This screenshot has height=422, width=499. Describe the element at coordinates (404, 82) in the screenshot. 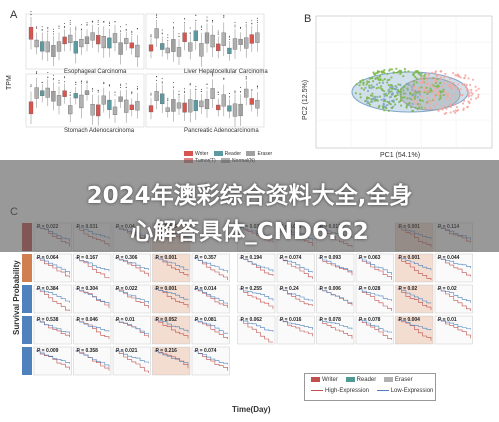

I see `pca-frame` at that location.